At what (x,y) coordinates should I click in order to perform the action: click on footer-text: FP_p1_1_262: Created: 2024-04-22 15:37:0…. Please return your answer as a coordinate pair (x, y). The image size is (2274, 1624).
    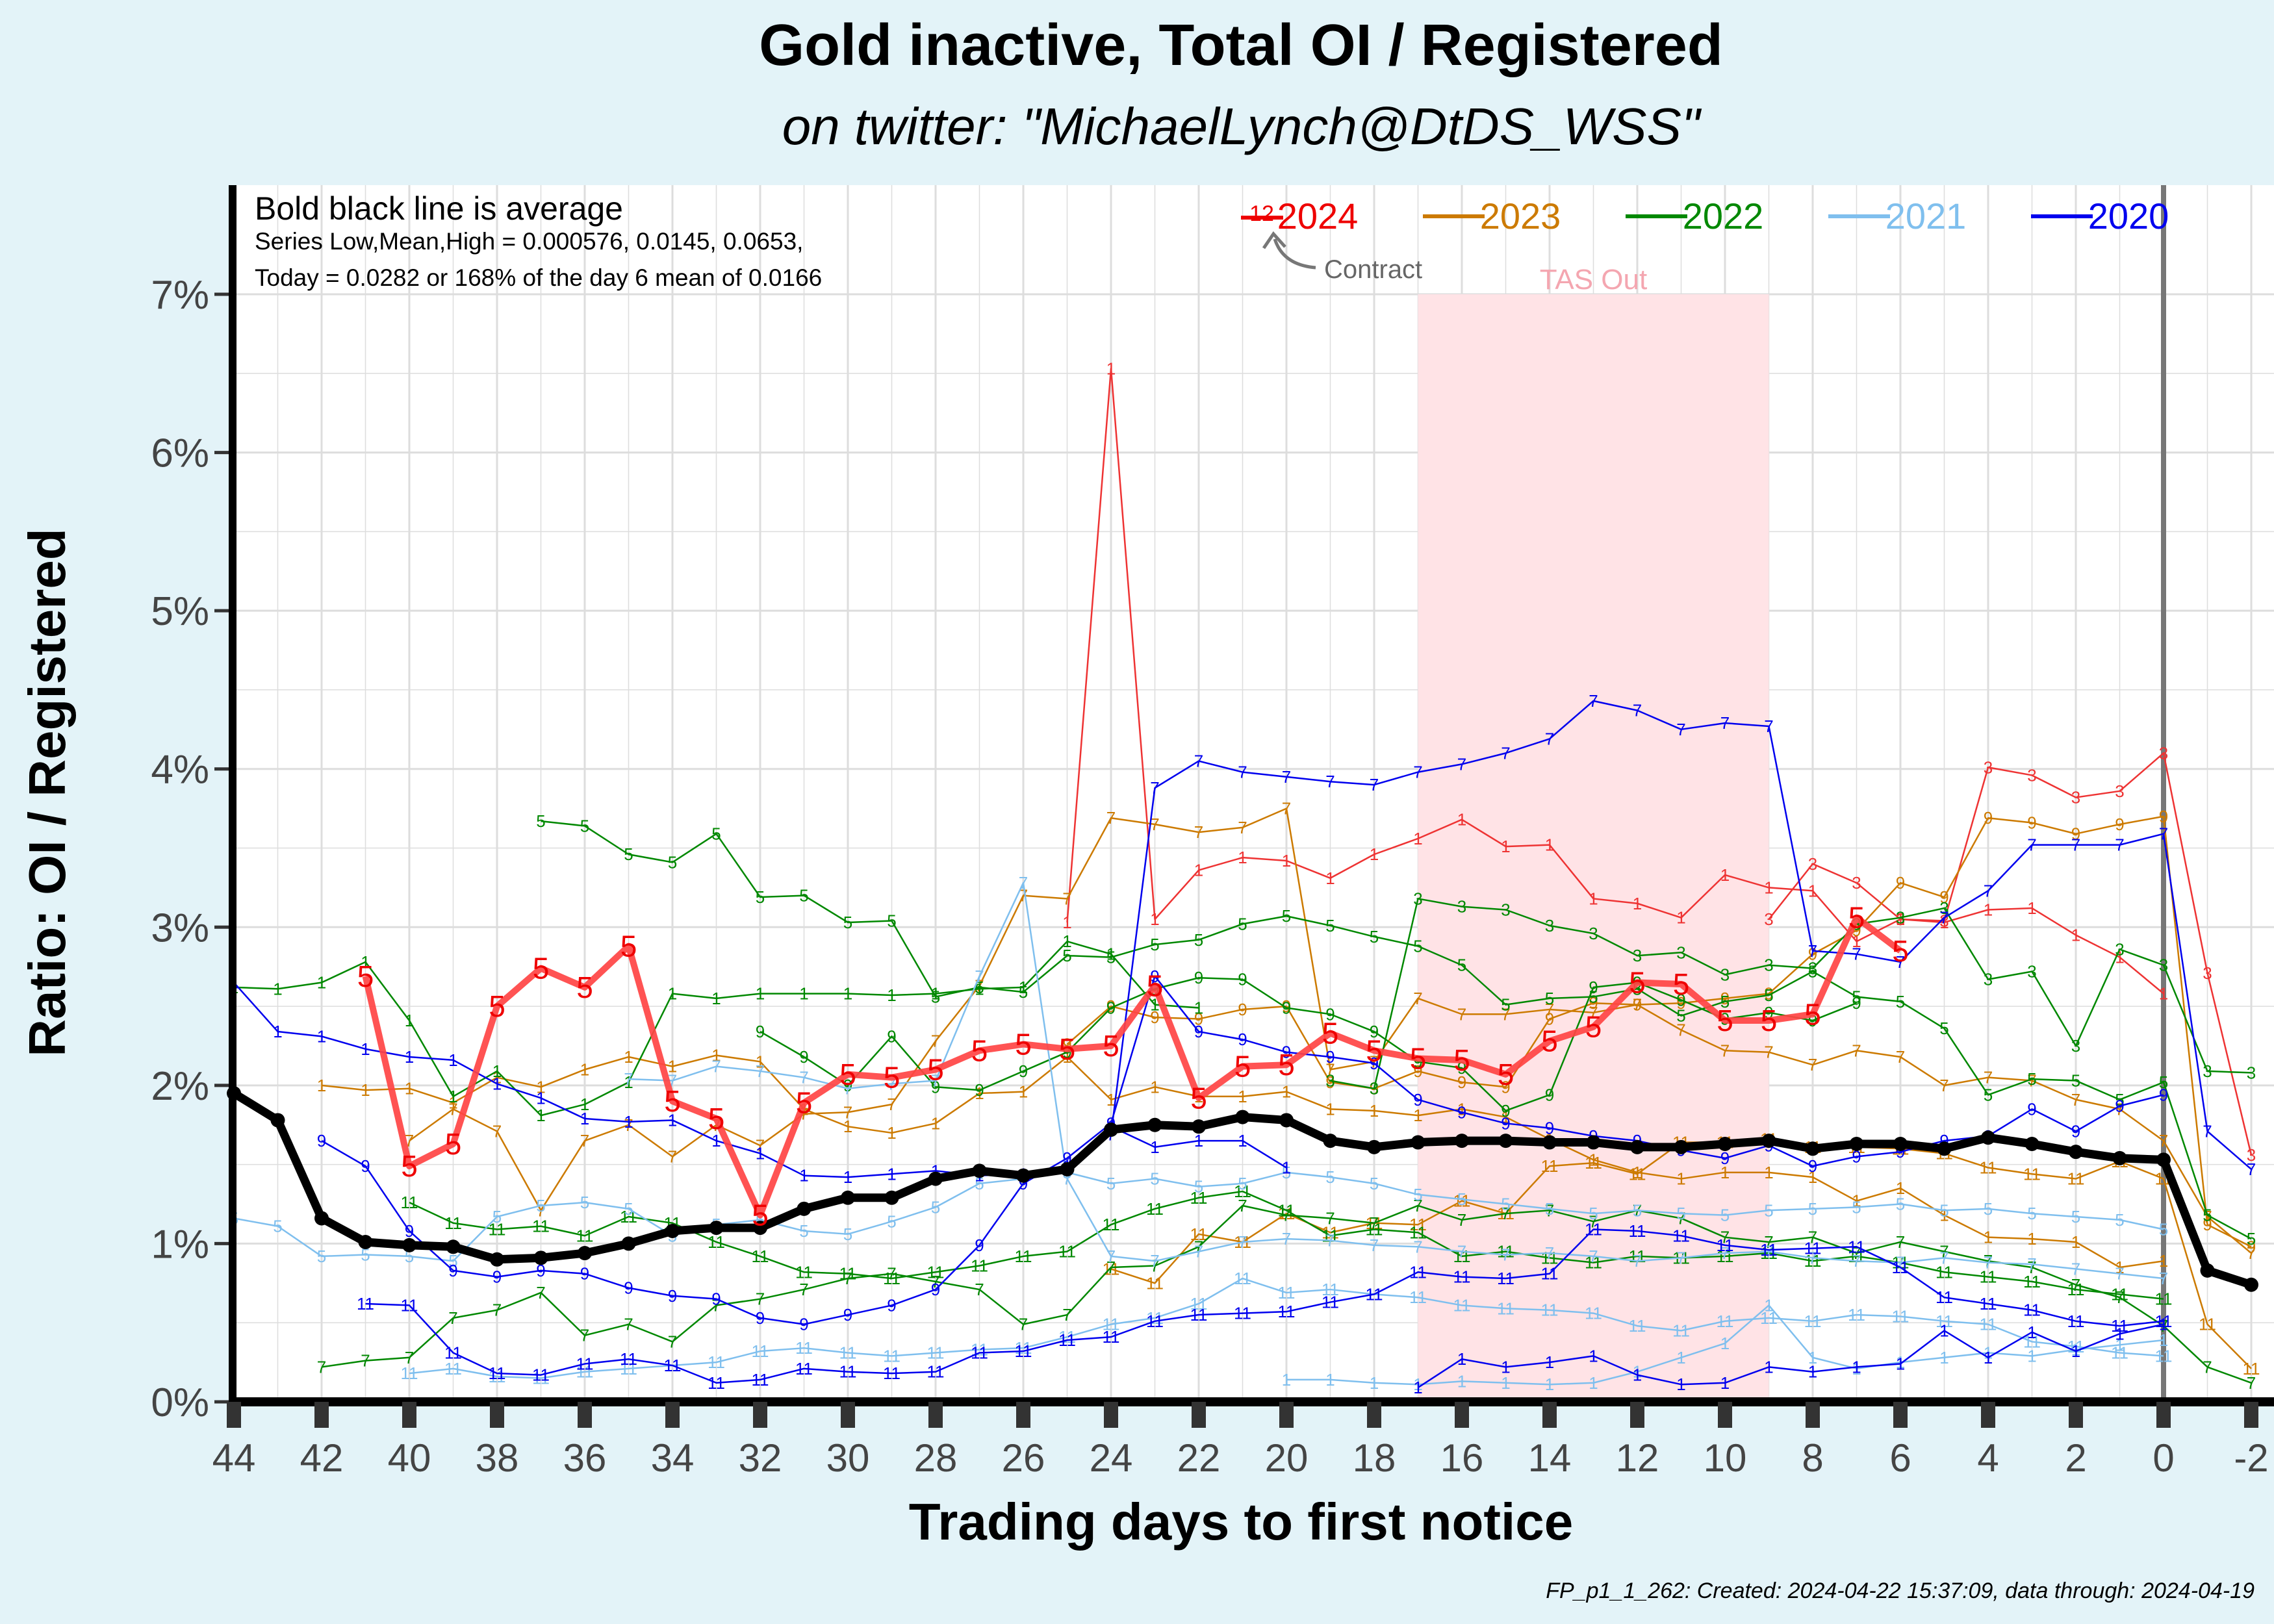
    Looking at the image, I should click on (1900, 1591).